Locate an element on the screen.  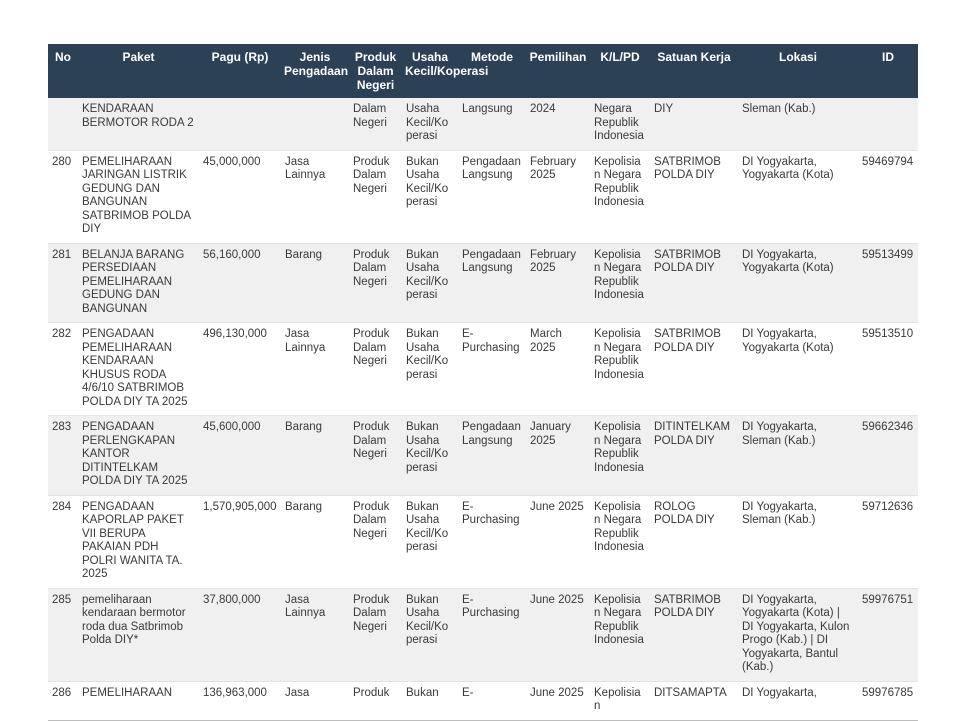
cell-no: 283 is located at coordinates (63, 455).